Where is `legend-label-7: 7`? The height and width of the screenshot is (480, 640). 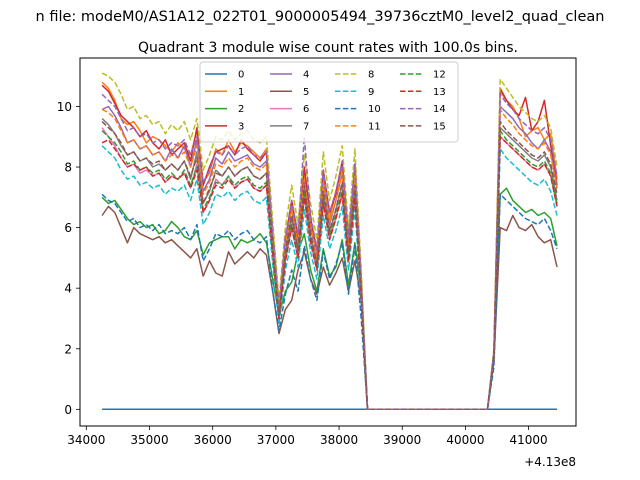 legend-label-7: 7 is located at coordinates (306, 126).